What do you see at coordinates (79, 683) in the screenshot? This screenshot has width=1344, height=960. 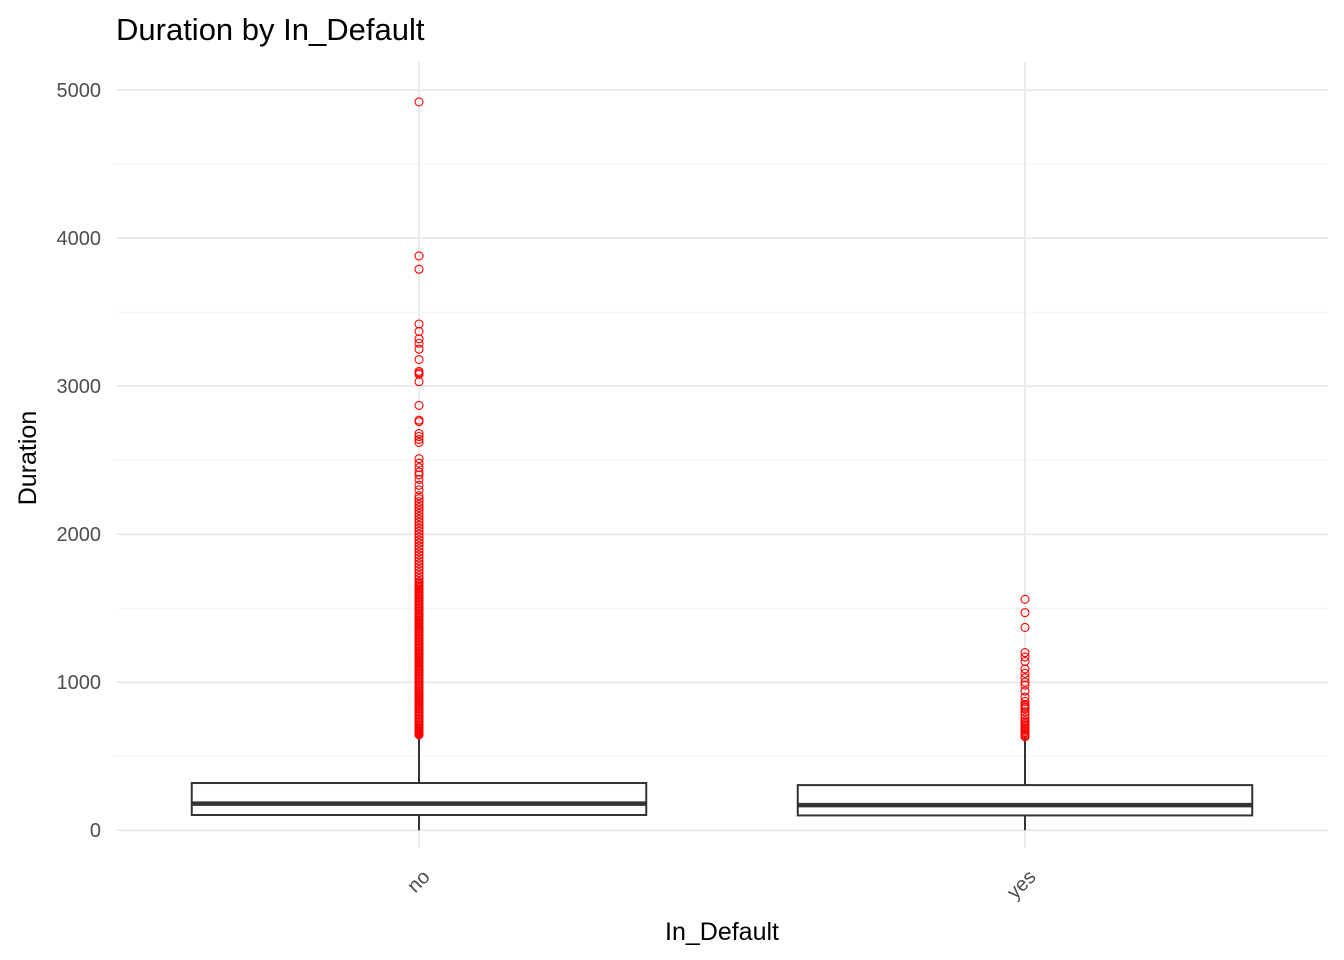 I see `y-tick-label: 1000` at bounding box center [79, 683].